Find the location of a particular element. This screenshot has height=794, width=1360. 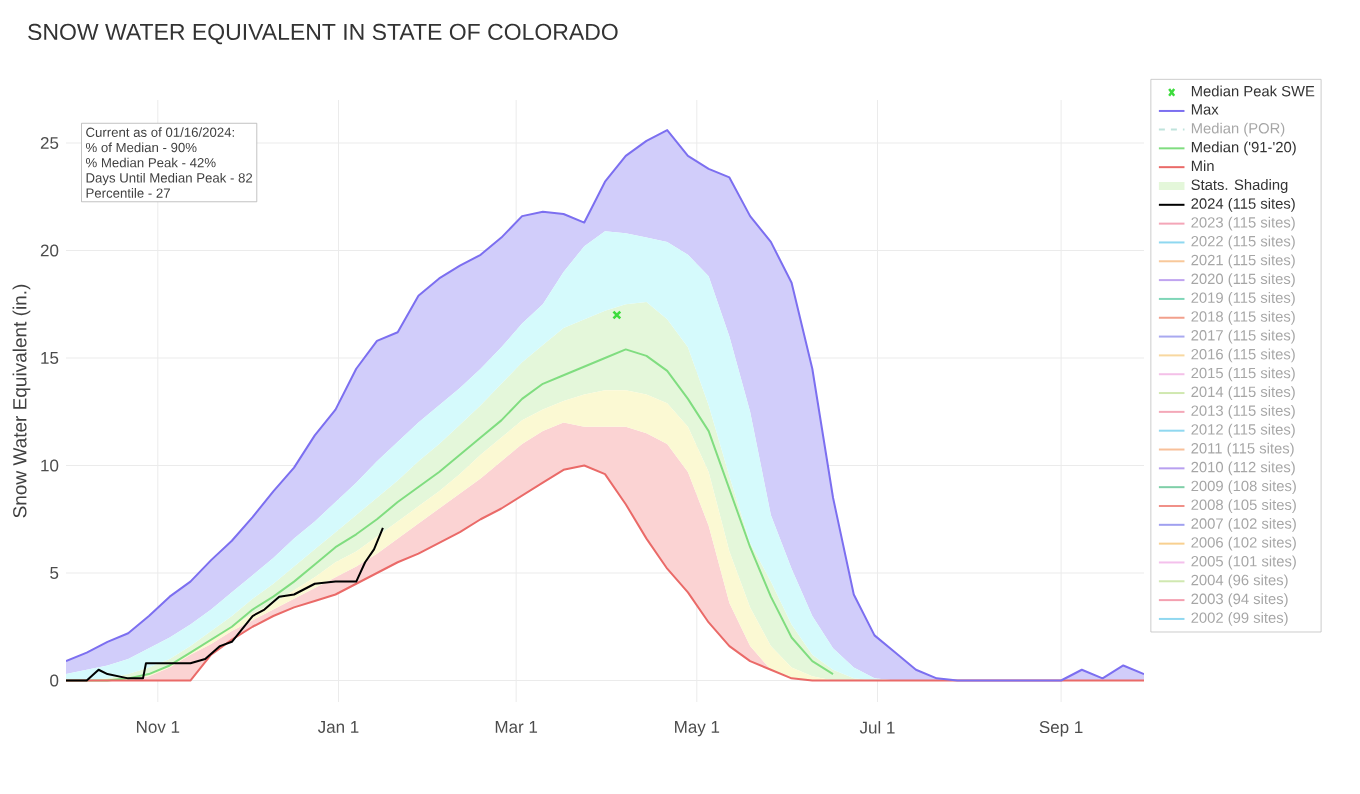

y-tick-label: 25 is located at coordinates (49, 143).